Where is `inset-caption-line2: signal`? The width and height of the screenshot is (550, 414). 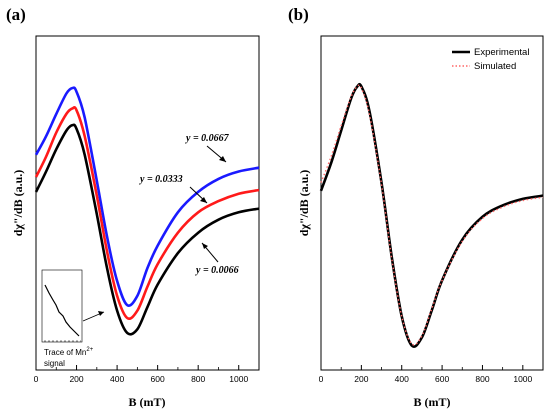
inset-caption-line2: signal is located at coordinates (54, 363).